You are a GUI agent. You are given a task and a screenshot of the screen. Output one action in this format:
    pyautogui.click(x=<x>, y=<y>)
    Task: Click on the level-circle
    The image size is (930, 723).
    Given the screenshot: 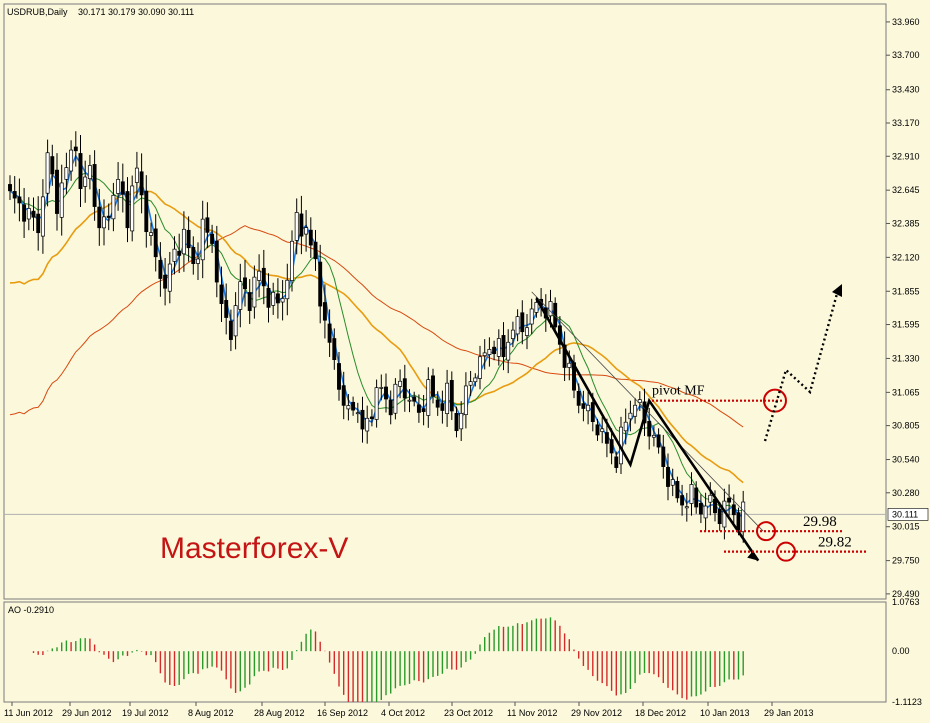 What is the action you would take?
    pyautogui.click(x=786, y=551)
    